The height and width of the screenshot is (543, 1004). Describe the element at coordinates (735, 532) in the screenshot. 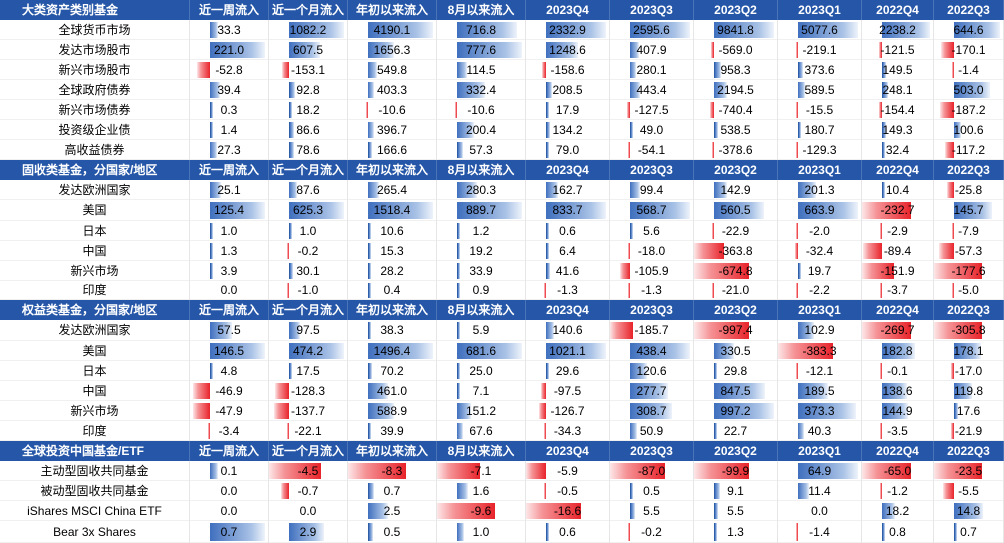

I see `cell-value: 1.3` at that location.